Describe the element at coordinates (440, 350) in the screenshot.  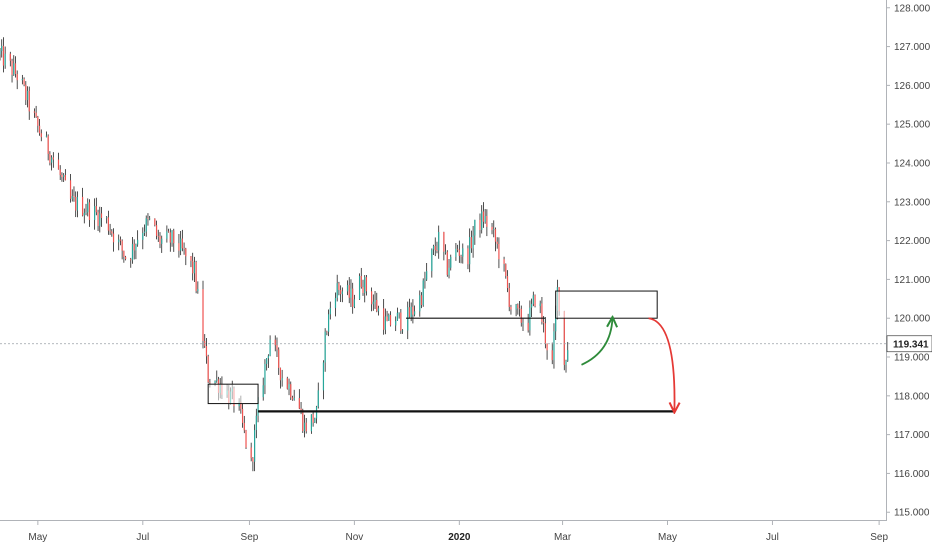
I see `annotations-layer` at that location.